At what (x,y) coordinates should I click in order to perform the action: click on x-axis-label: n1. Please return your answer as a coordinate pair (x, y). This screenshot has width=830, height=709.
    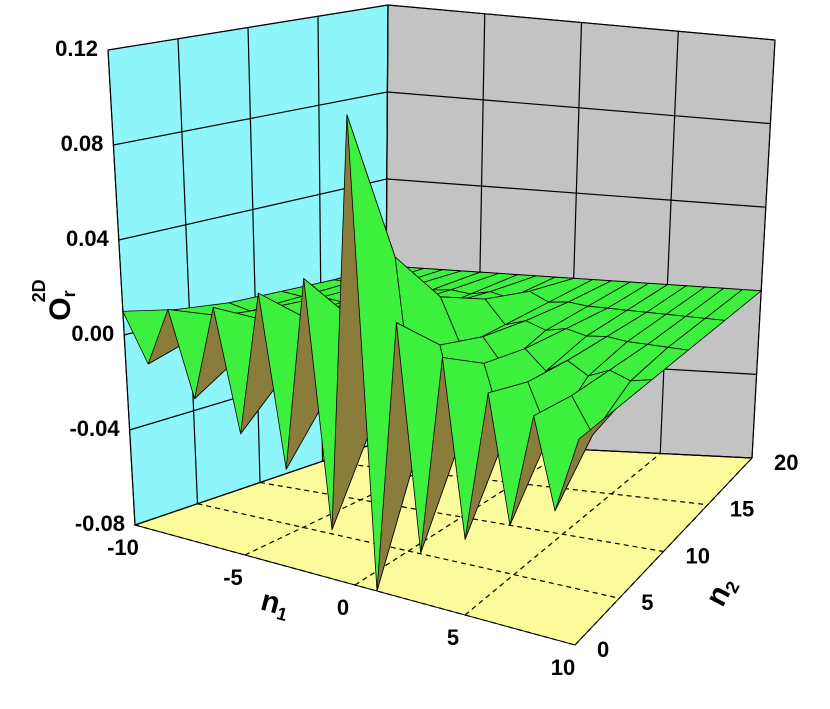
    Looking at the image, I should click on (275, 604).